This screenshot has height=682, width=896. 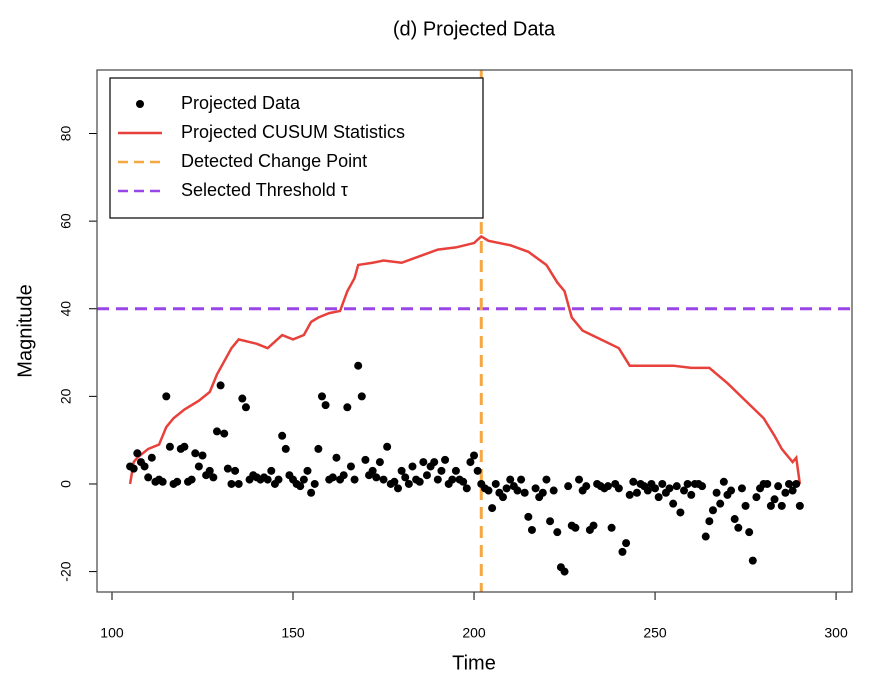 I want to click on legend-label: Projected Data, so click(x=241, y=103).